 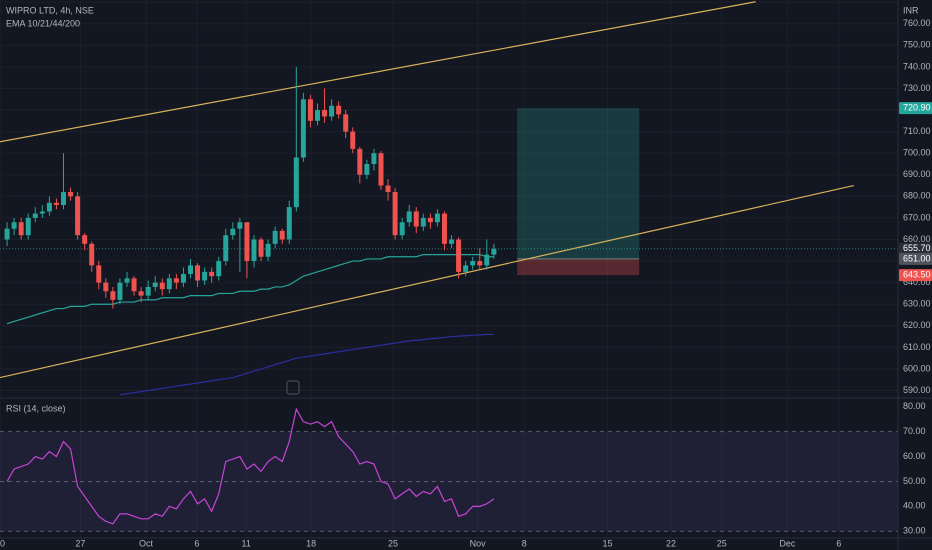 I want to click on currency: INR, so click(x=911, y=10).